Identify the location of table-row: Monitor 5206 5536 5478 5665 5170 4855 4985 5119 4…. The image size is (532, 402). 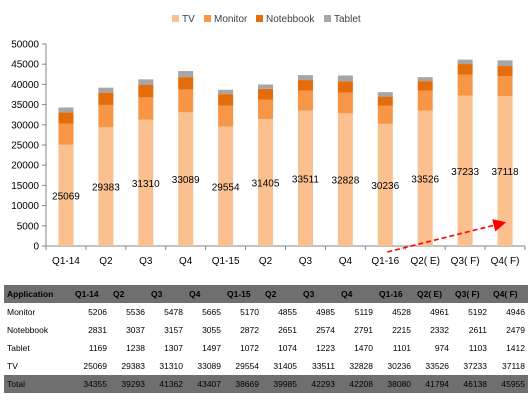
(266, 312).